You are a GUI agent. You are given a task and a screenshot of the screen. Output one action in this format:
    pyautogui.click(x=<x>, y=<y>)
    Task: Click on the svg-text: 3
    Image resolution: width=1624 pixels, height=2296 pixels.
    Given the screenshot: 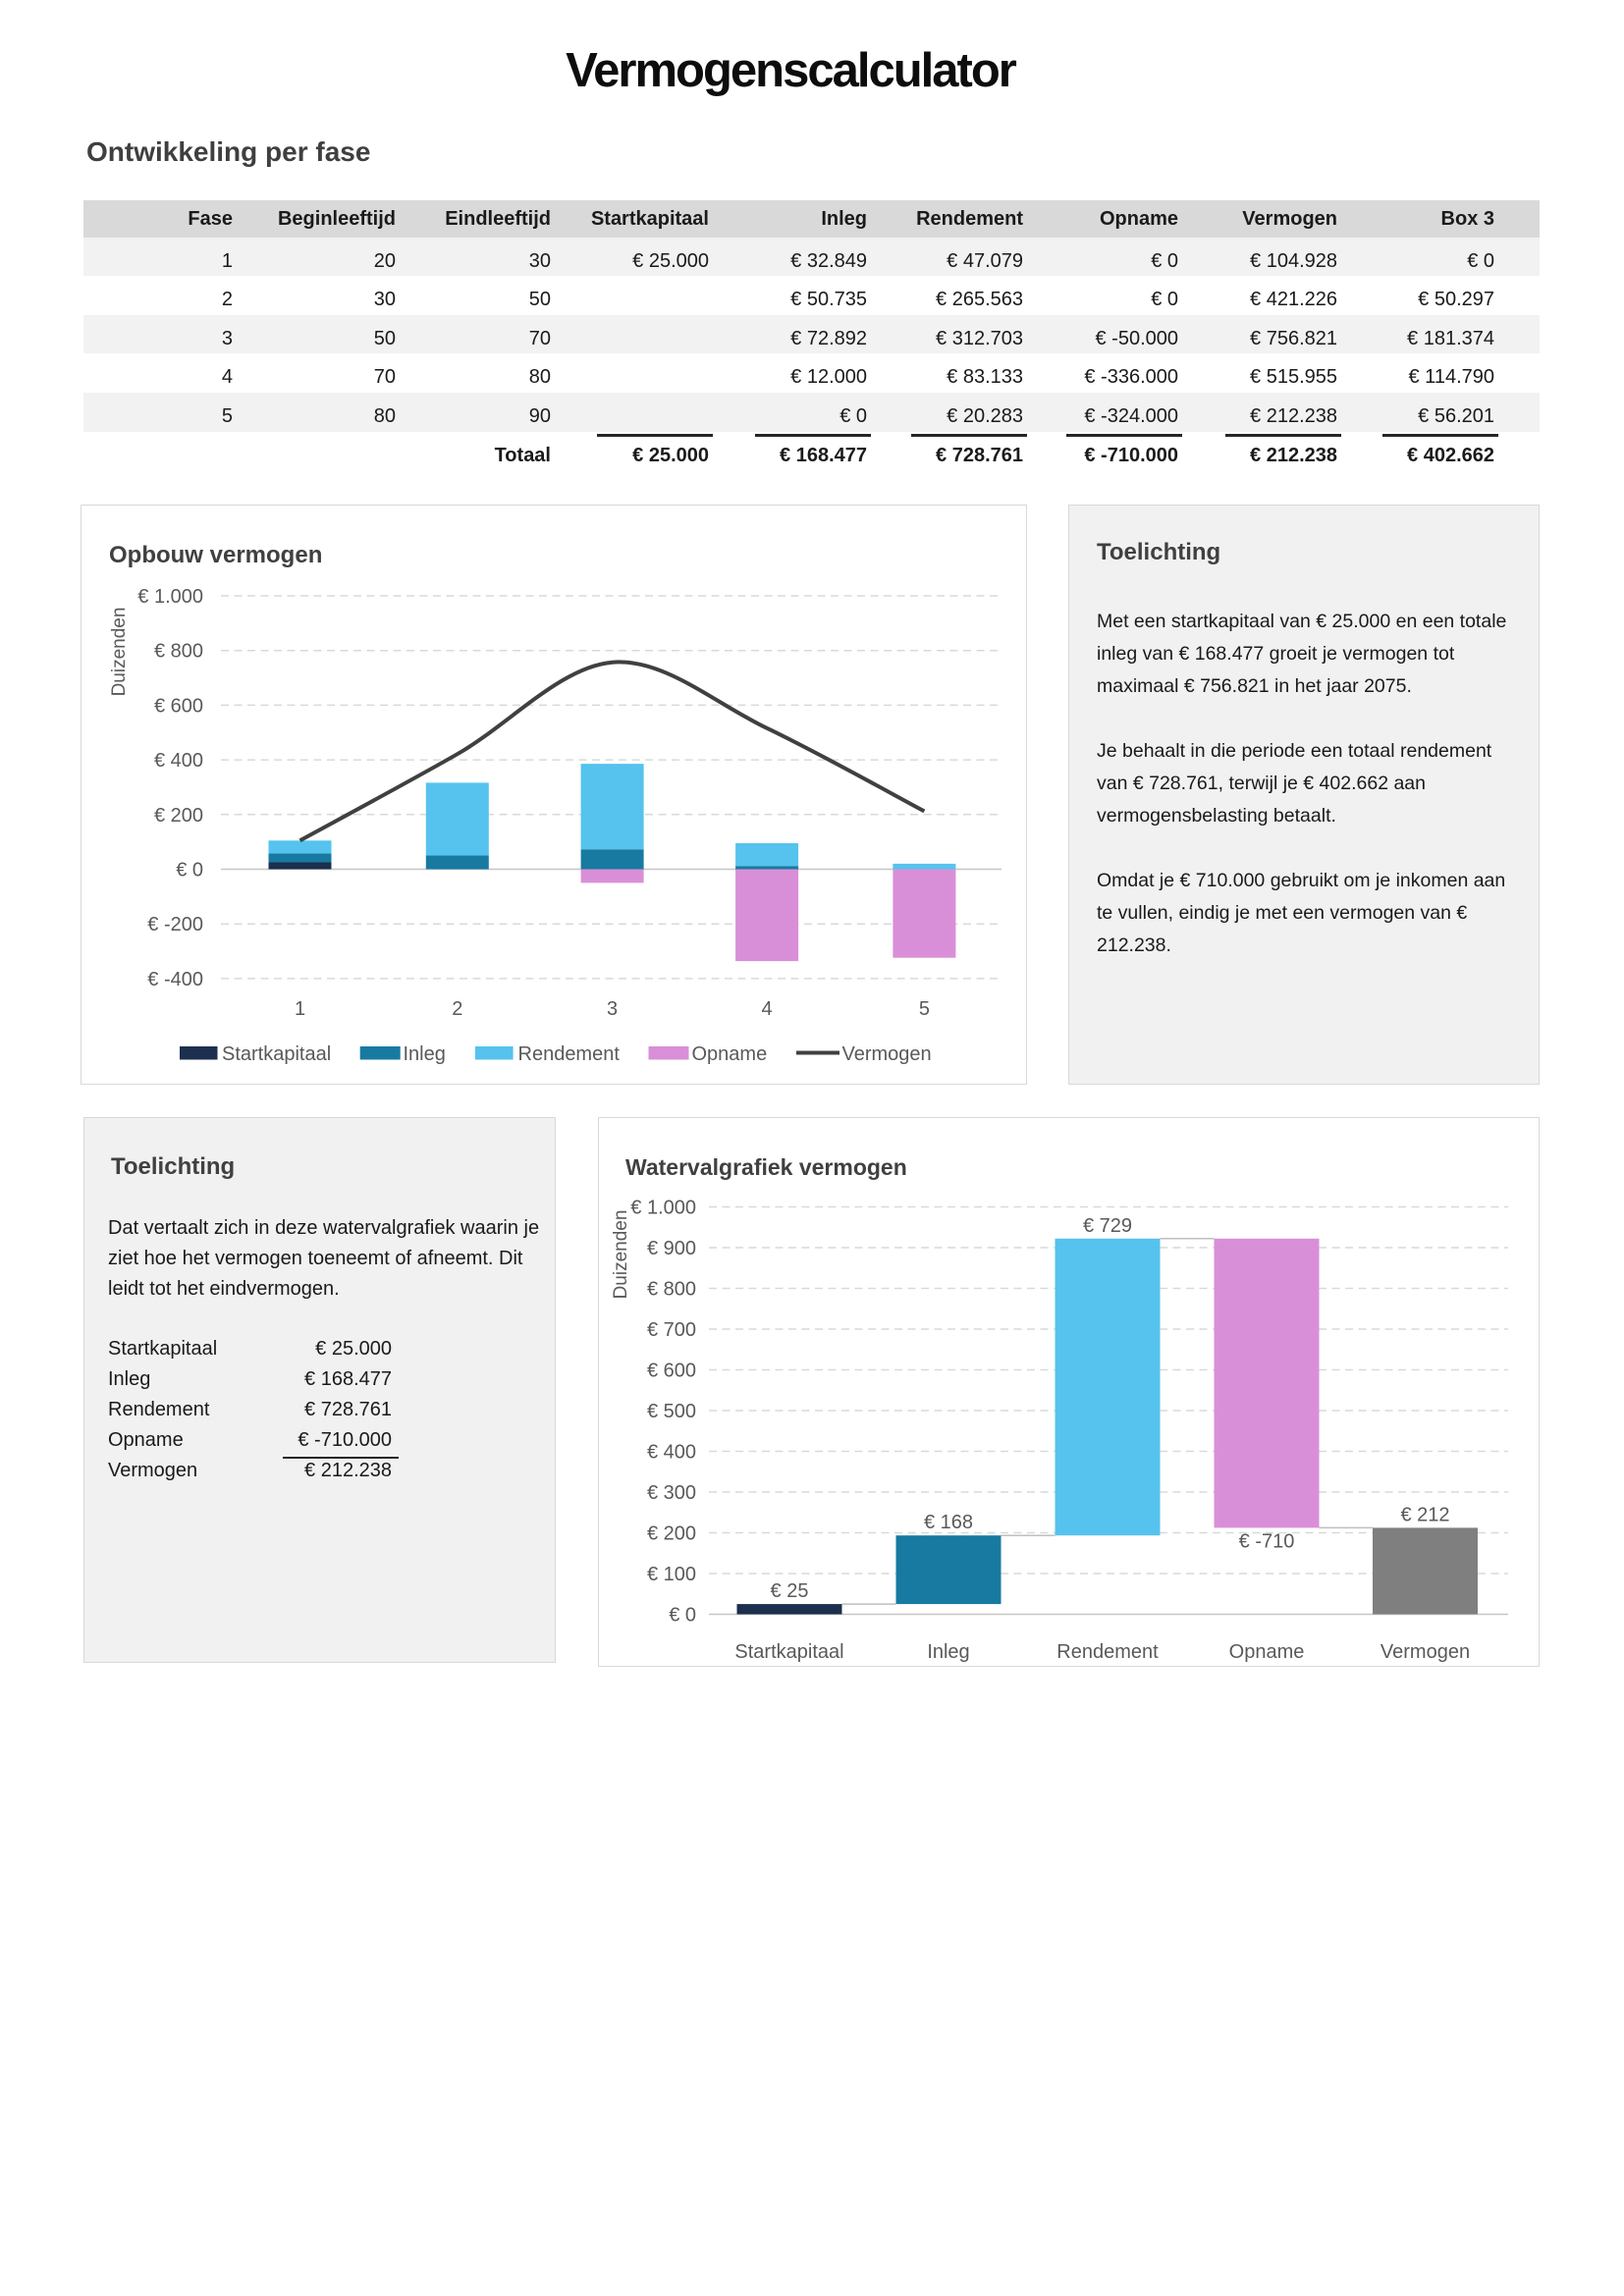 What is the action you would take?
    pyautogui.click(x=612, y=1009)
    